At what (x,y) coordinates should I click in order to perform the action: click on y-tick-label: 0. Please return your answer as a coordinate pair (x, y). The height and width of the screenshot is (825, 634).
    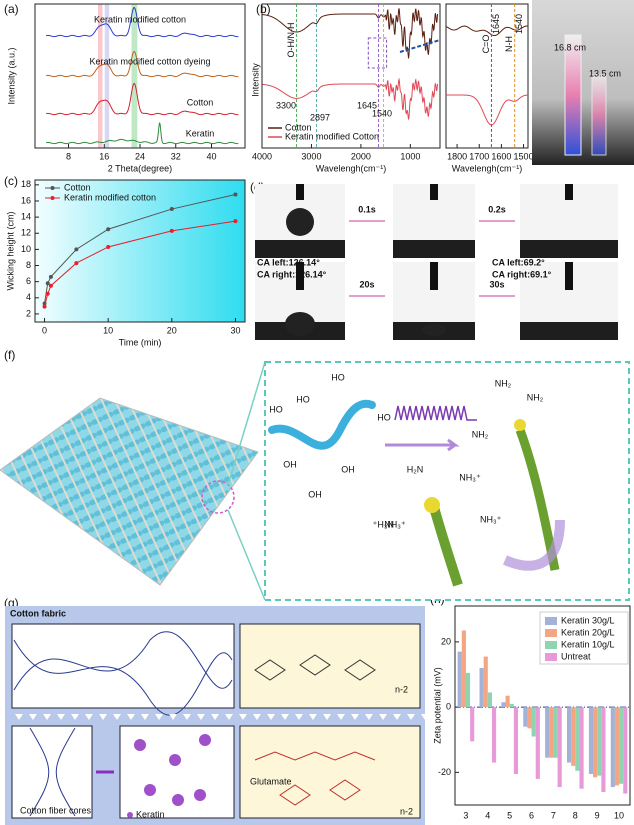
    Looking at the image, I should click on (448, 707).